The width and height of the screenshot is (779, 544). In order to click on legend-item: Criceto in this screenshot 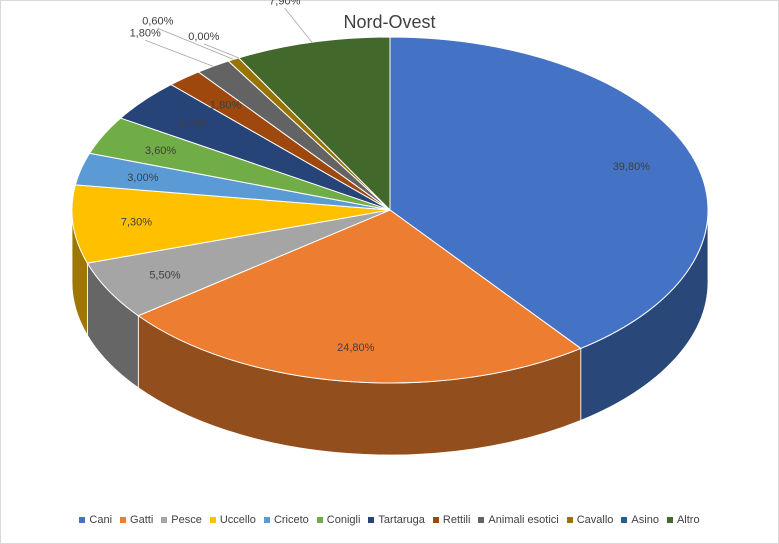, I will do `click(286, 520)`.